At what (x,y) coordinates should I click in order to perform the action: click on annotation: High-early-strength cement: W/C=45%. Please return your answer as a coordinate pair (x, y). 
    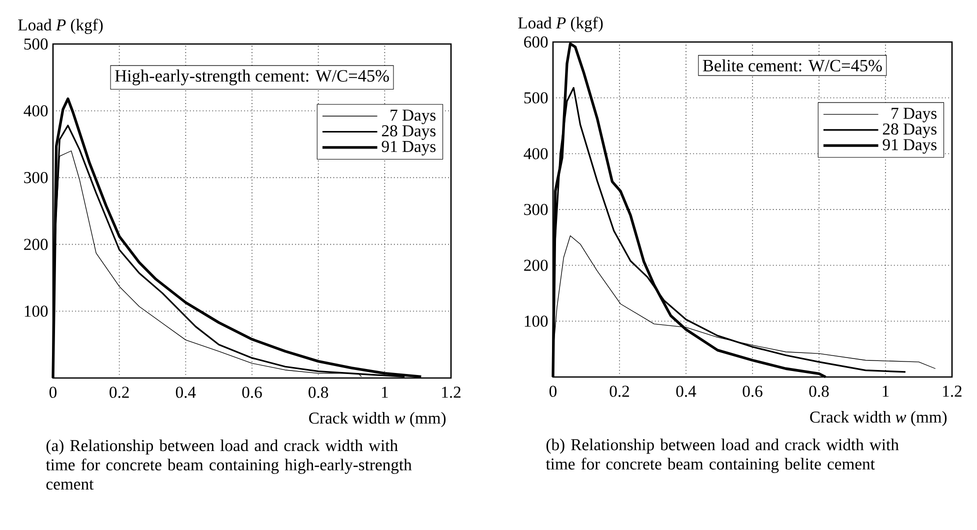
    Looking at the image, I should click on (252, 78).